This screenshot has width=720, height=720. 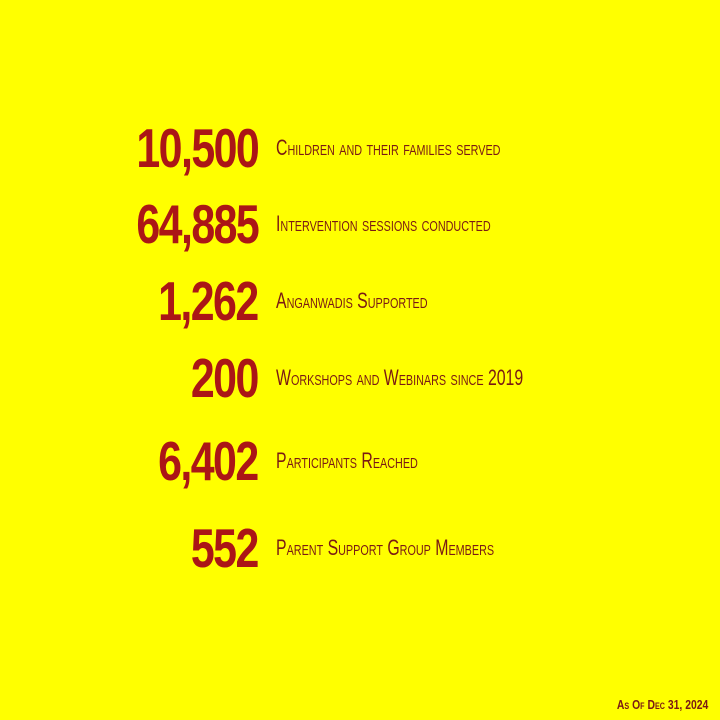 I want to click on stat-number: 200, so click(x=225, y=378).